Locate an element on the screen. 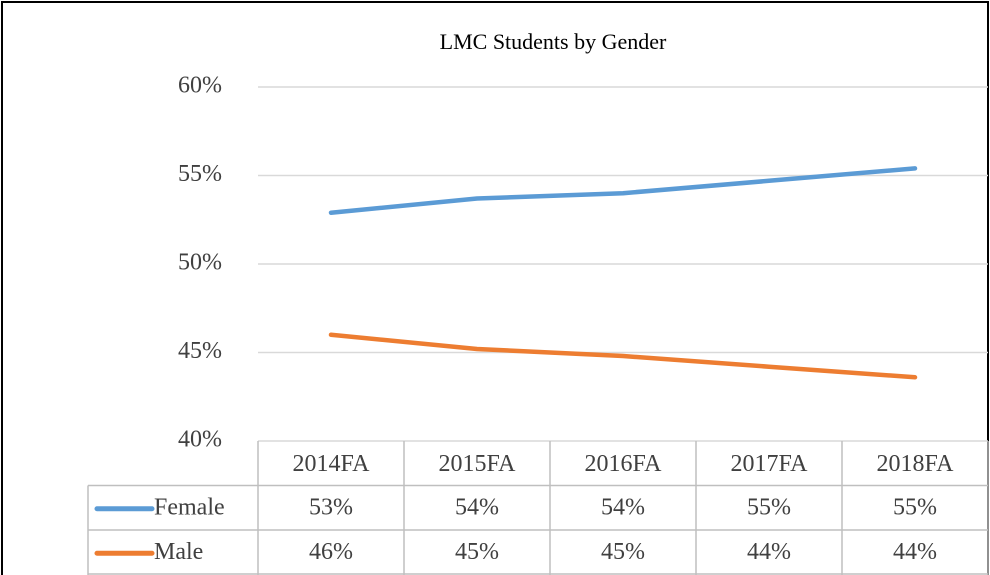  x-tick-label: 2014FA is located at coordinates (332, 464).